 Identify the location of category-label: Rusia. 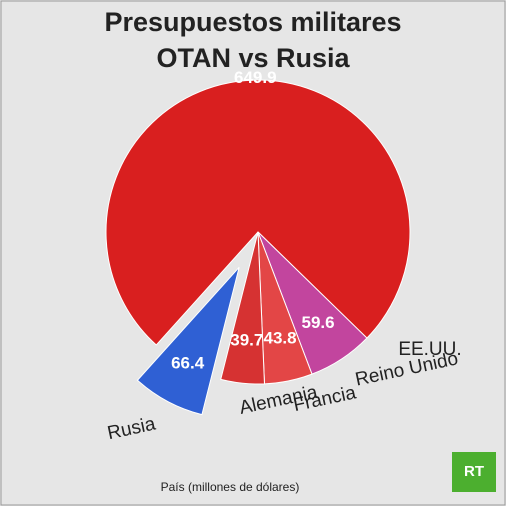
(132, 428).